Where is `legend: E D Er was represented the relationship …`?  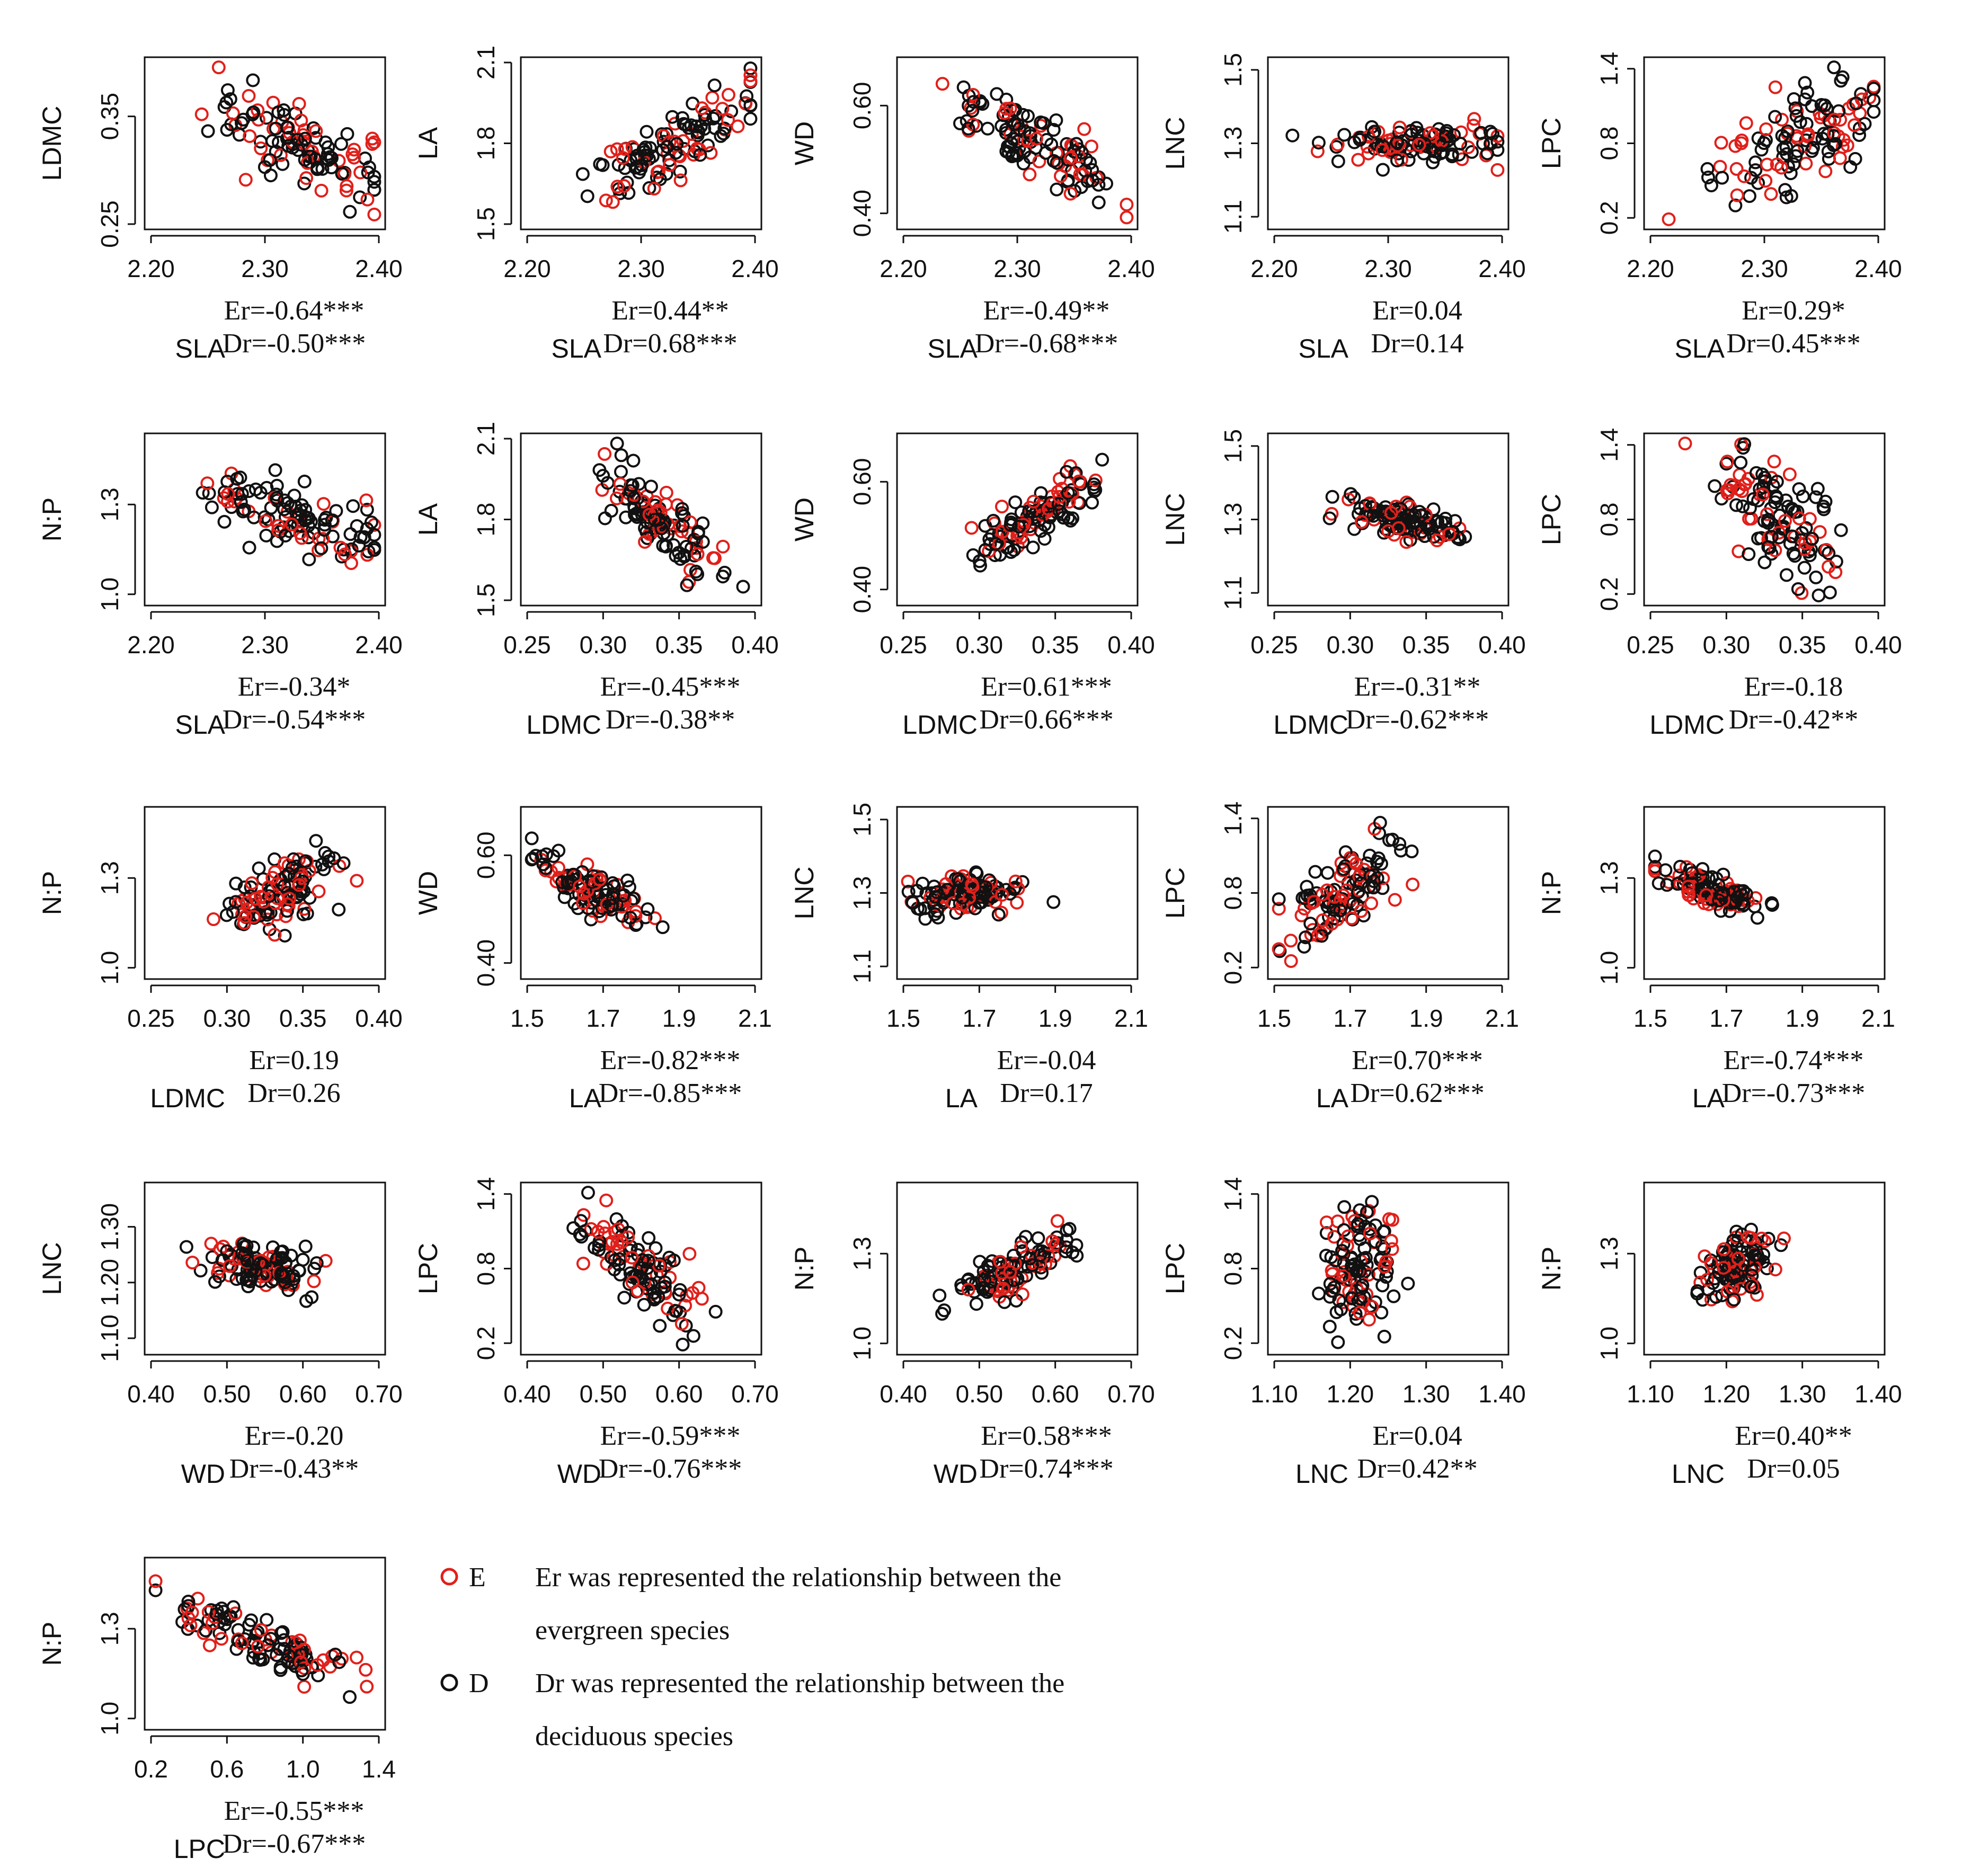 legend: E D Er was represented the relationship … is located at coordinates (752, 1656).